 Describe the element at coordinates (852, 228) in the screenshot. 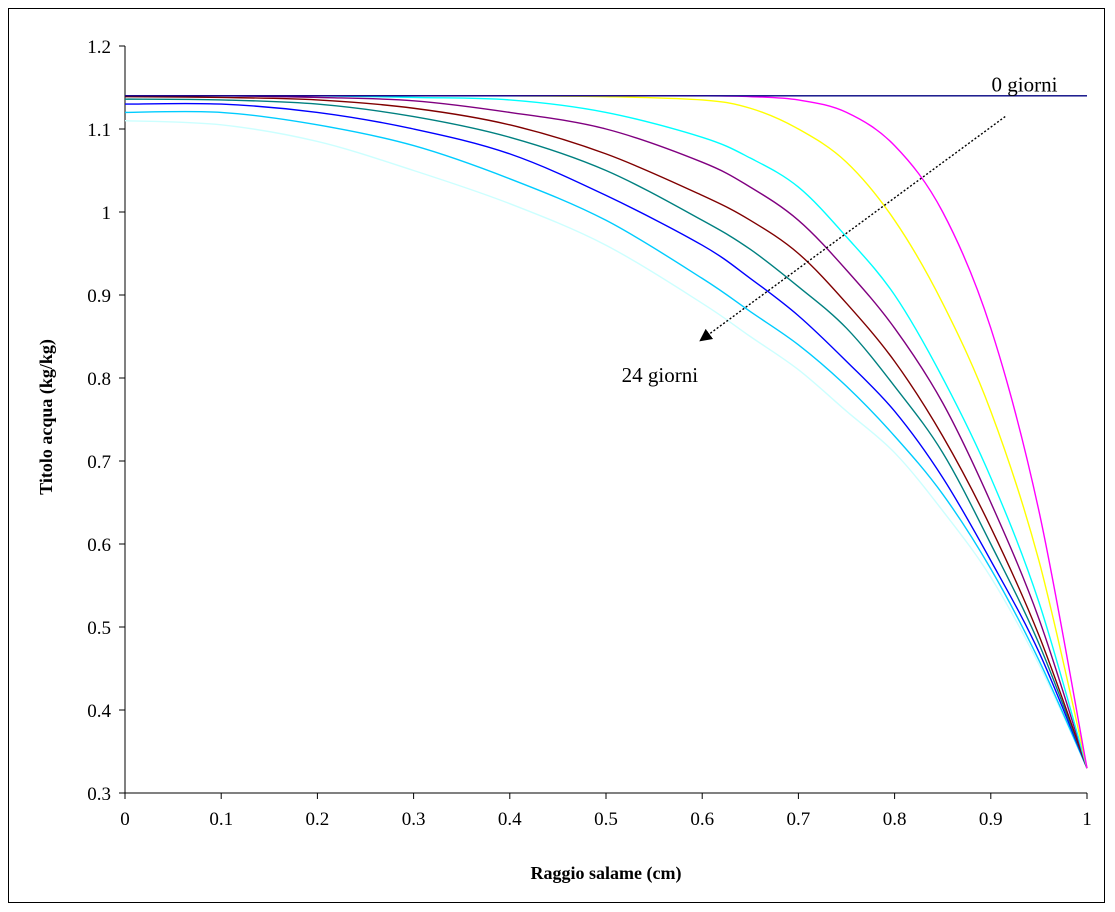

I see `trend-arrow` at that location.